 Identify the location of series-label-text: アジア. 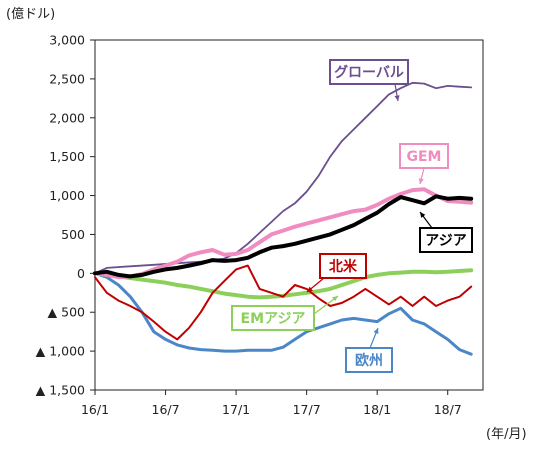
(445, 241).